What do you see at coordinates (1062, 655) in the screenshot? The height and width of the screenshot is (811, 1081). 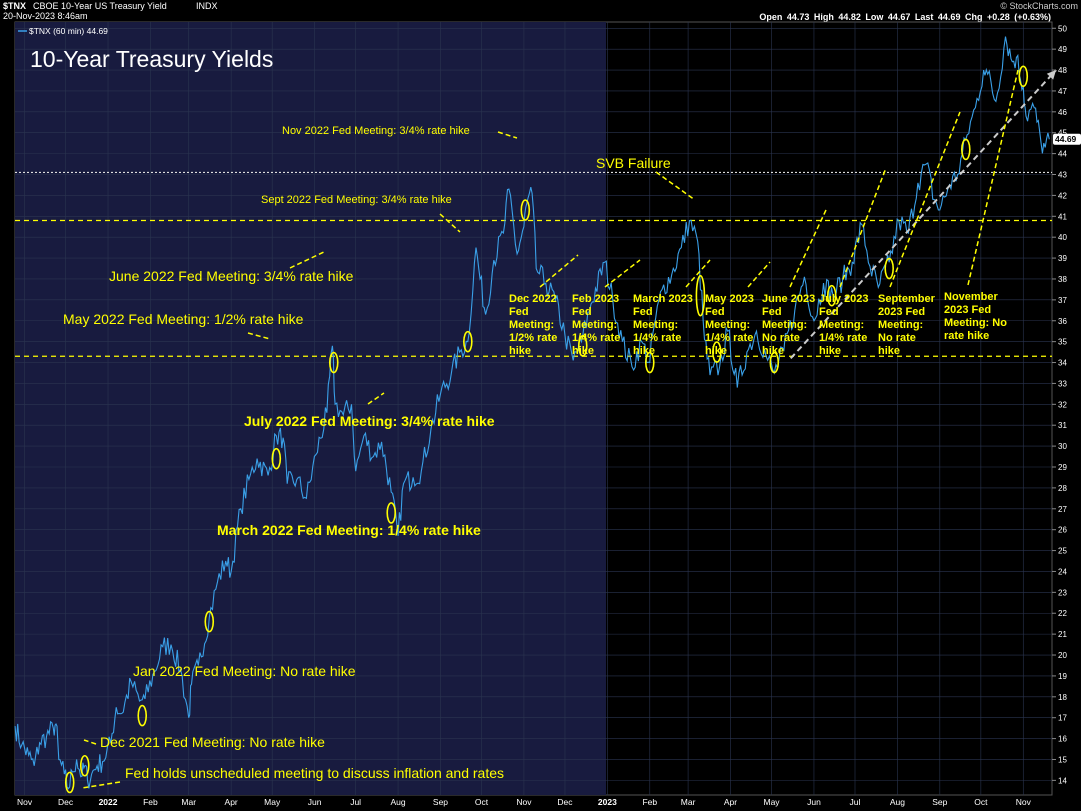 I see `y-tick-label: 20` at bounding box center [1062, 655].